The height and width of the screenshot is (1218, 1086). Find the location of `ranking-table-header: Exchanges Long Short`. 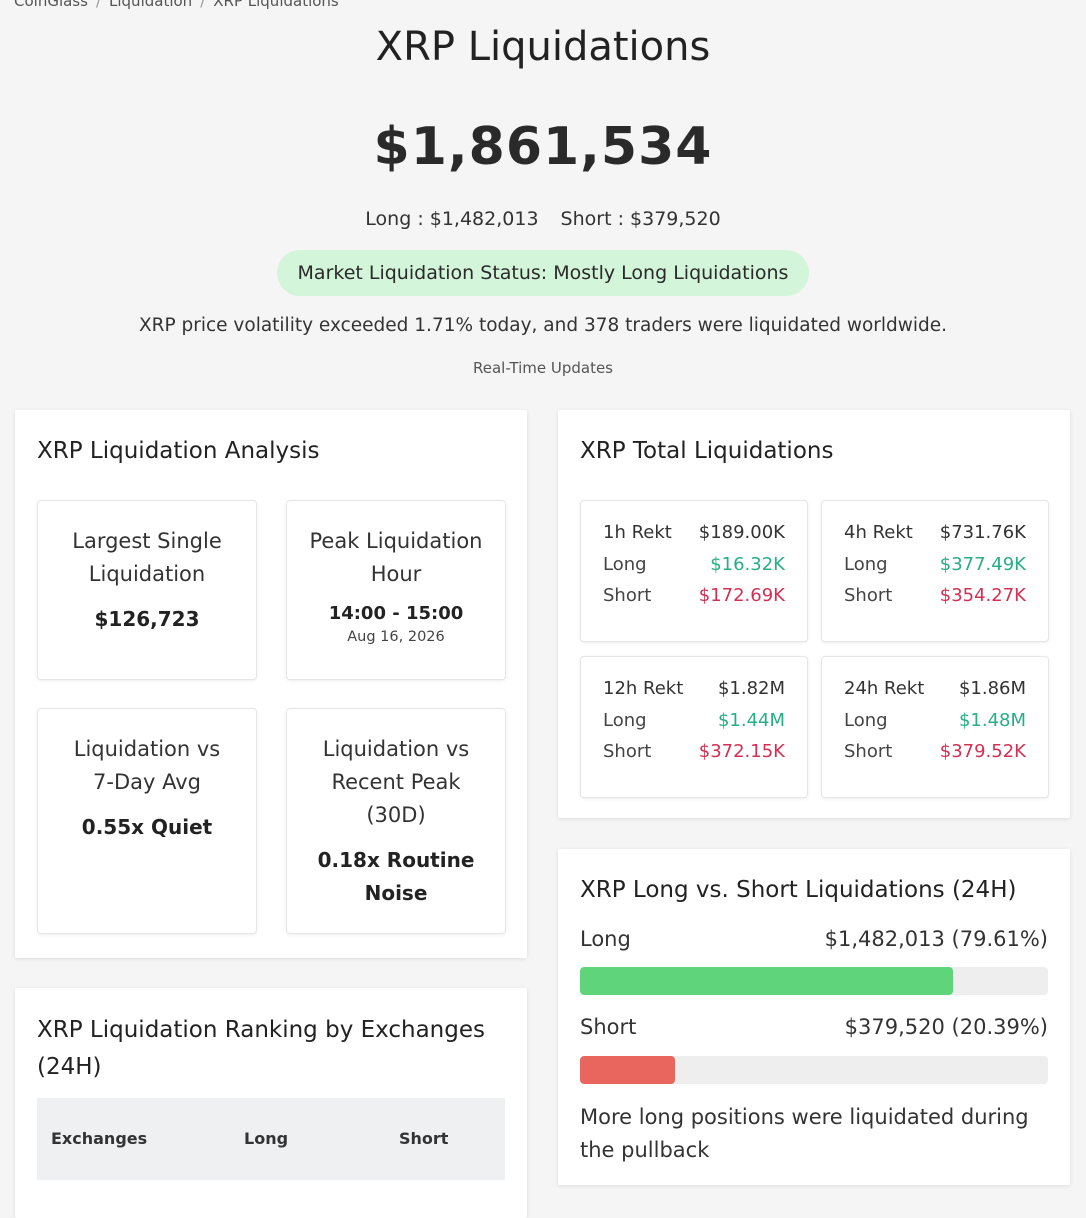

ranking-table-header: Exchanges Long Short is located at coordinates (271, 1139).